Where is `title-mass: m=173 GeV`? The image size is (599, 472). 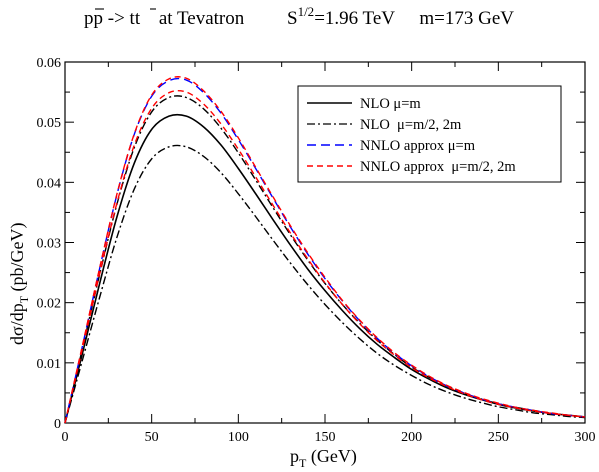
title-mass: m=173 GeV is located at coordinates (466, 18).